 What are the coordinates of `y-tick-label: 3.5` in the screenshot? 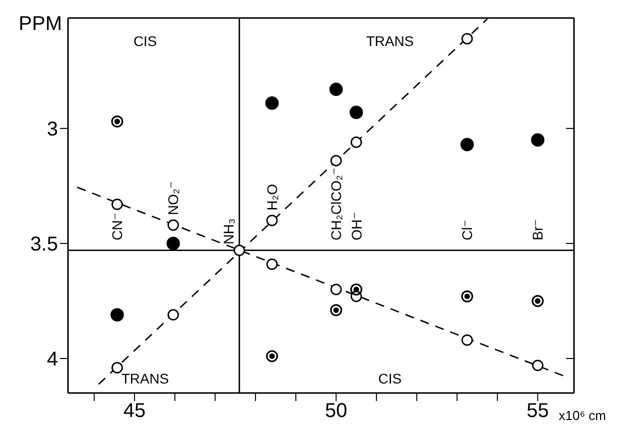 It's located at (44, 245).